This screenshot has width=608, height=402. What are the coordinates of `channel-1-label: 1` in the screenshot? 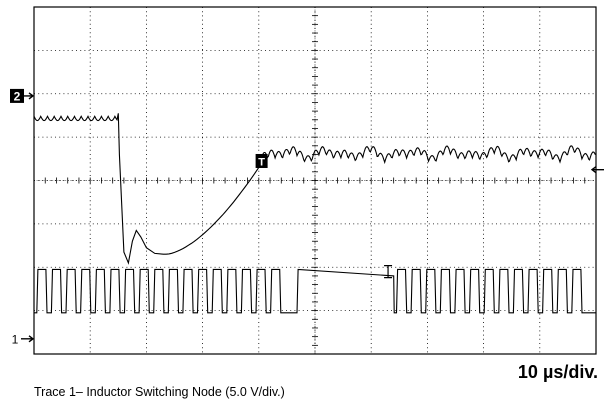 It's located at (15, 339).